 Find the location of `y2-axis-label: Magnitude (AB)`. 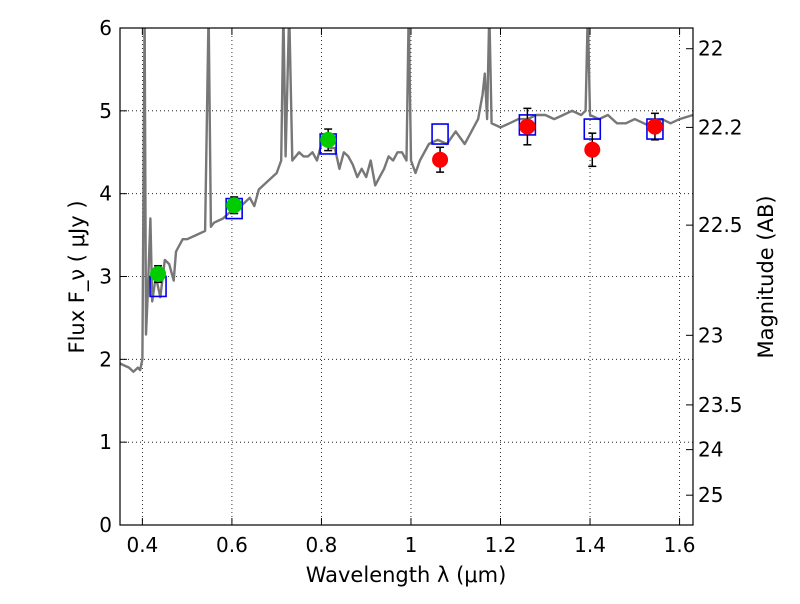

y2-axis-label: Magnitude (AB) is located at coordinates (766, 276).